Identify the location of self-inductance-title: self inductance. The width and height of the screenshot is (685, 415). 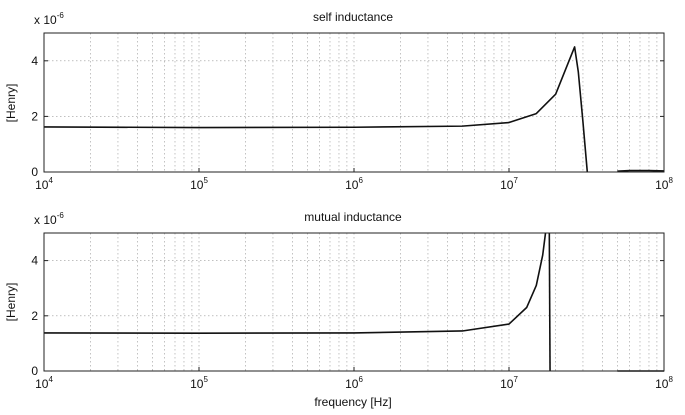
(353, 17).